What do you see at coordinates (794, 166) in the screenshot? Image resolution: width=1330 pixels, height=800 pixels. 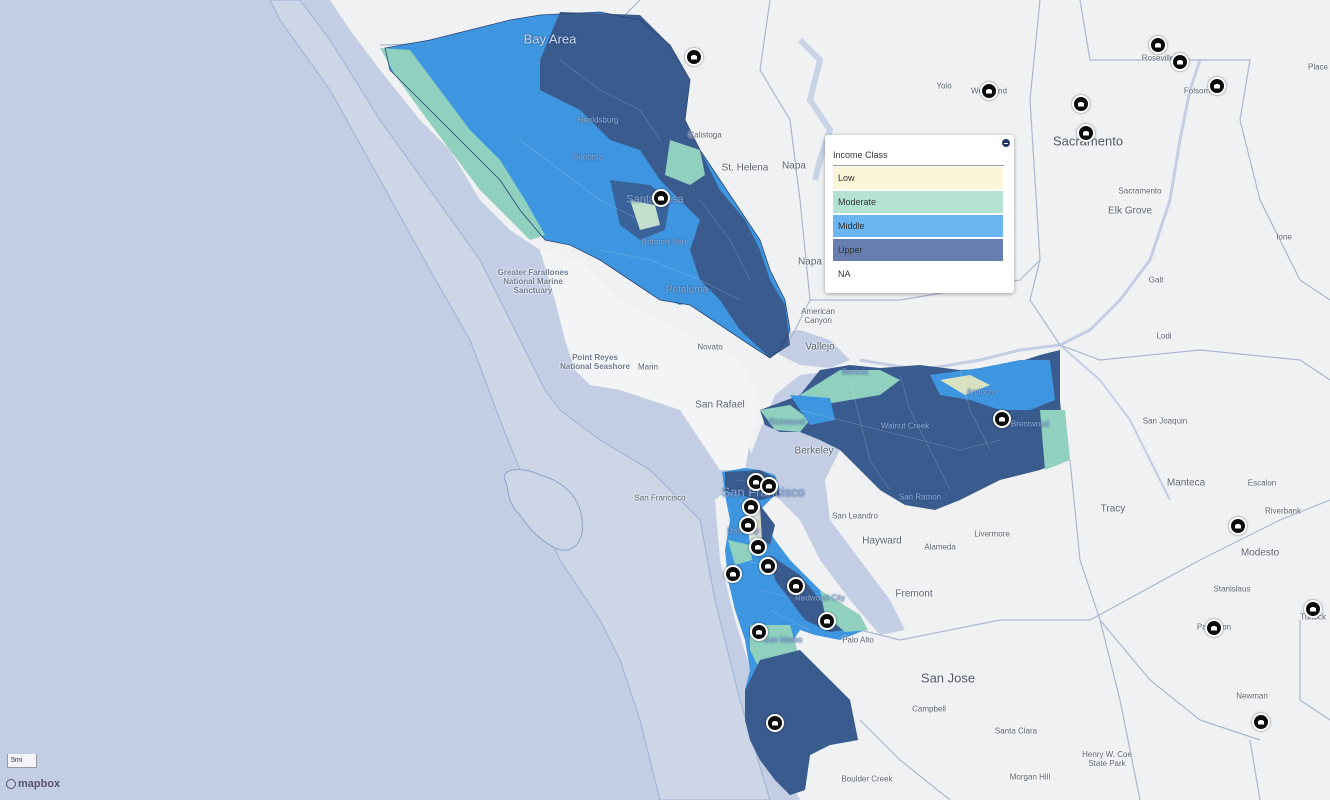 I see `label-napa-top: Napa` at bounding box center [794, 166].